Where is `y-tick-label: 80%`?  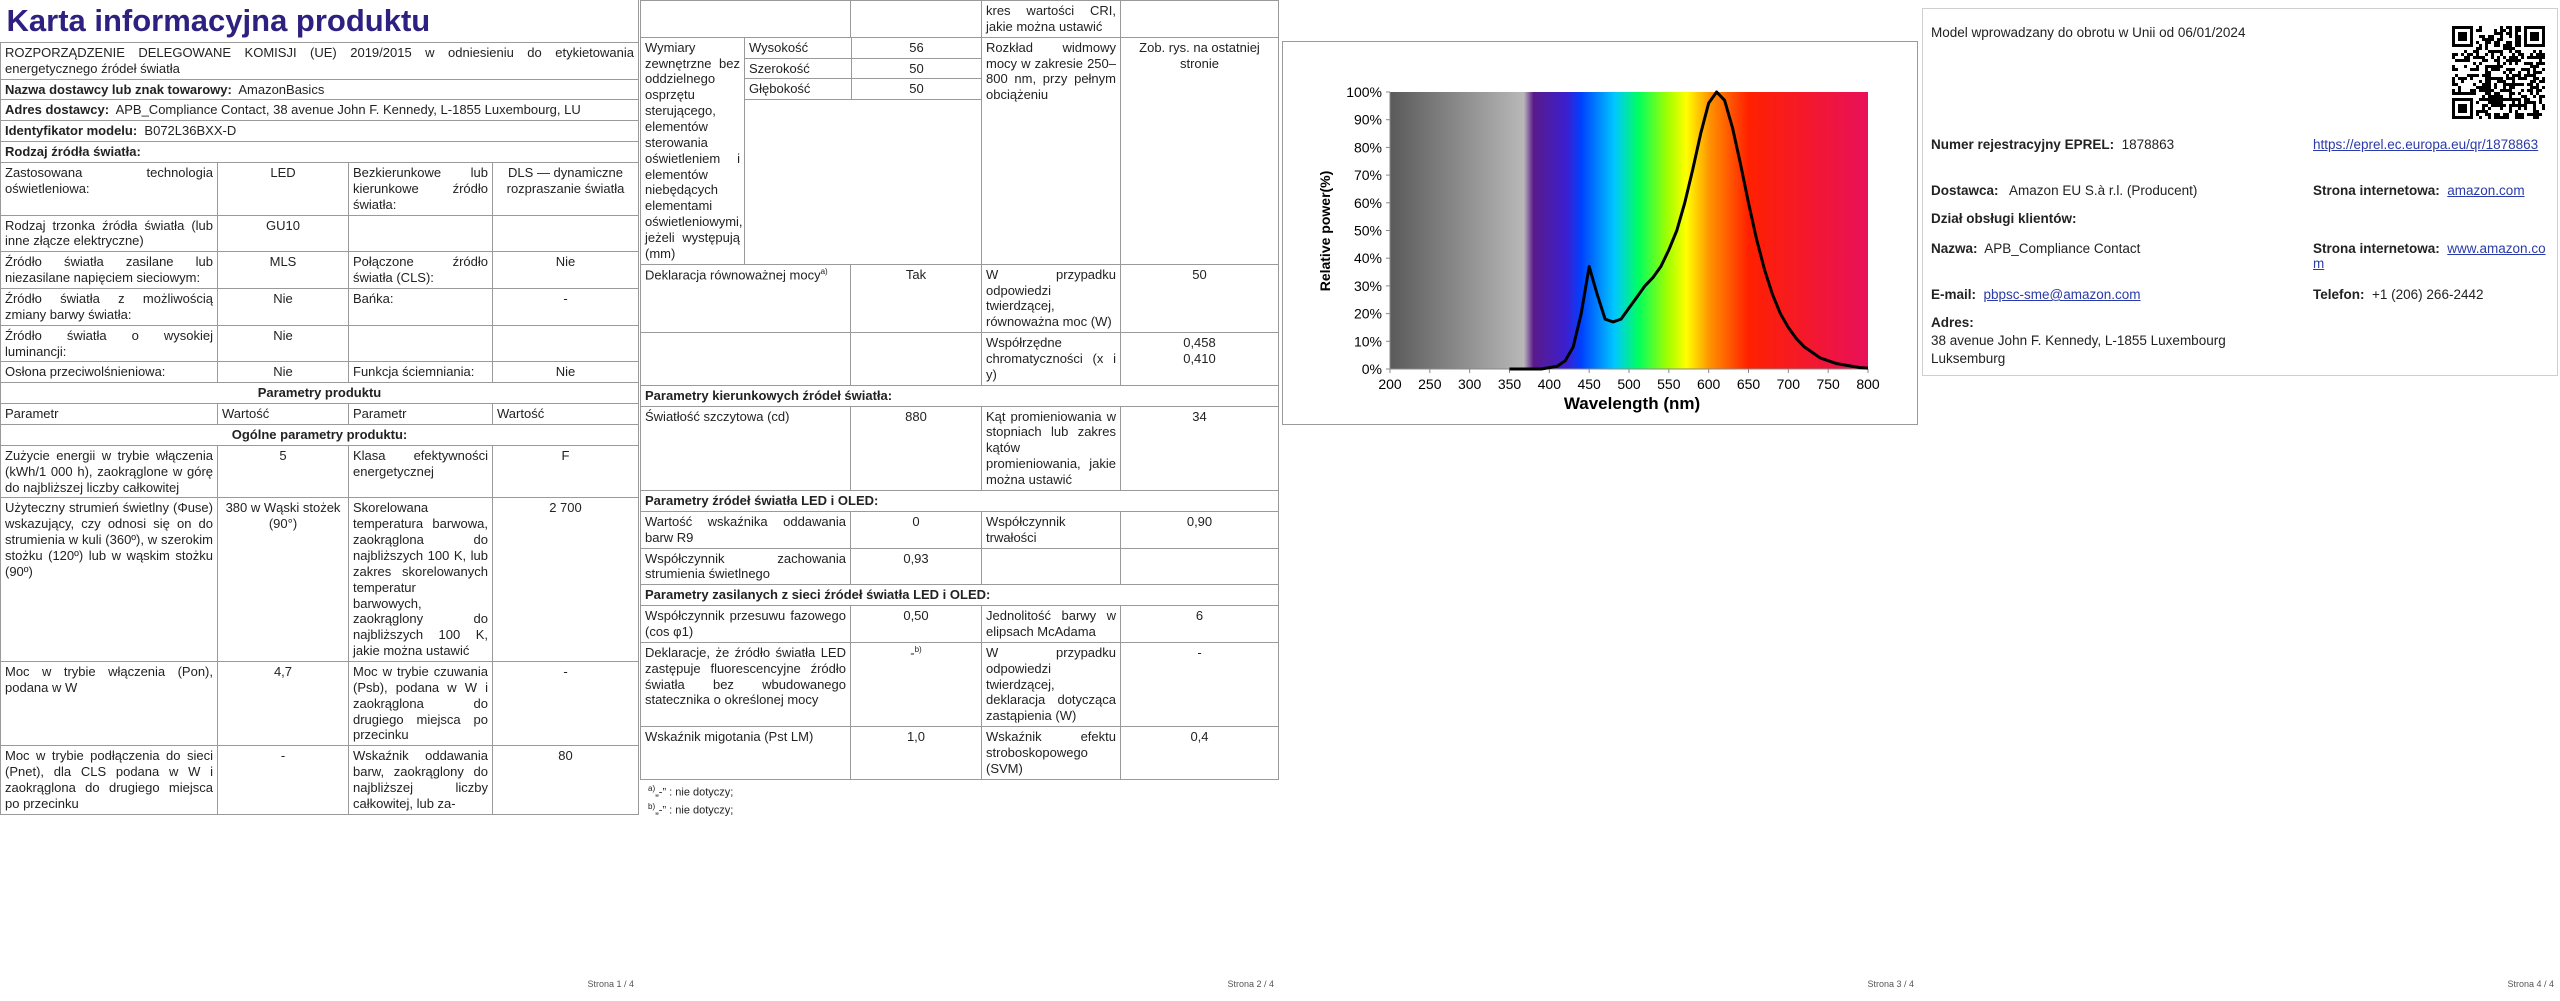
y-tick-label: 80% is located at coordinates (1368, 147).